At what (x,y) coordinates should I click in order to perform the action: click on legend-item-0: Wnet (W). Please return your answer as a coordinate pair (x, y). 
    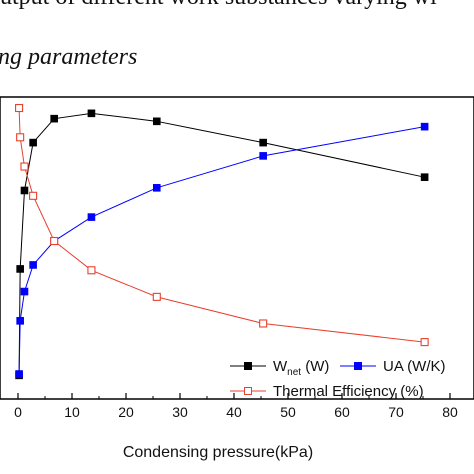
    Looking at the image, I should click on (279, 368).